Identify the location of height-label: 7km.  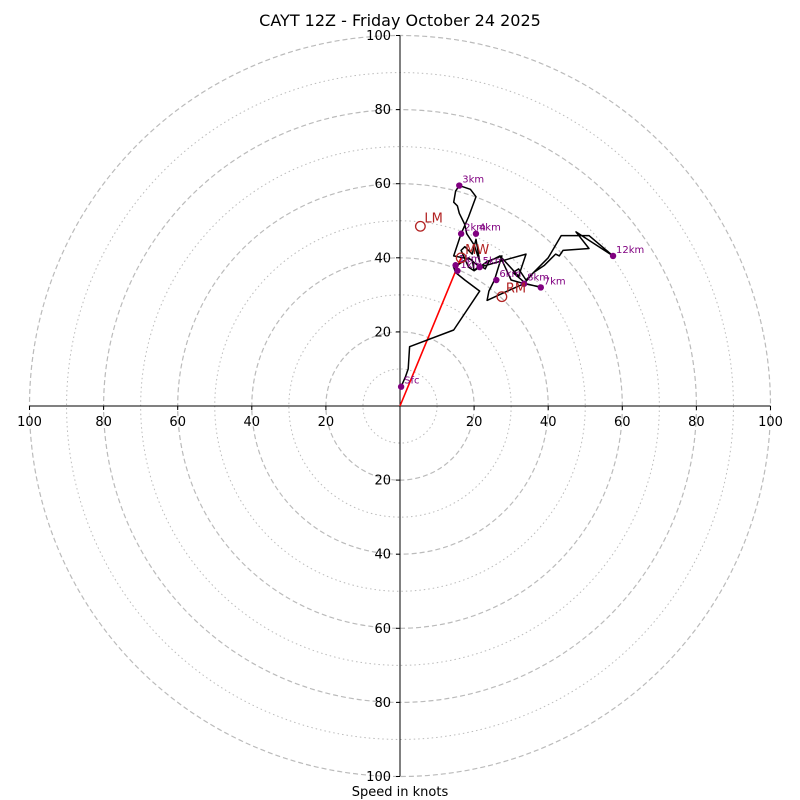
(555, 281).